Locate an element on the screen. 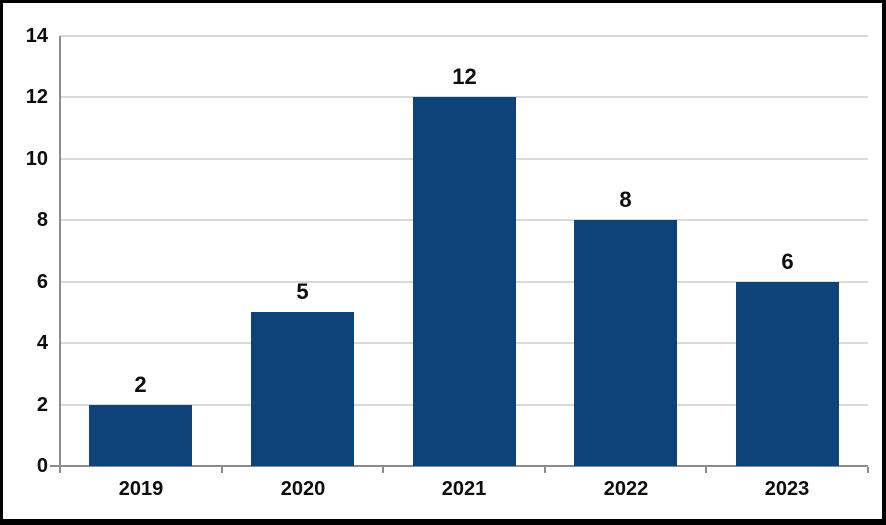 The height and width of the screenshot is (525, 886). y-axis-line is located at coordinates (60, 254).